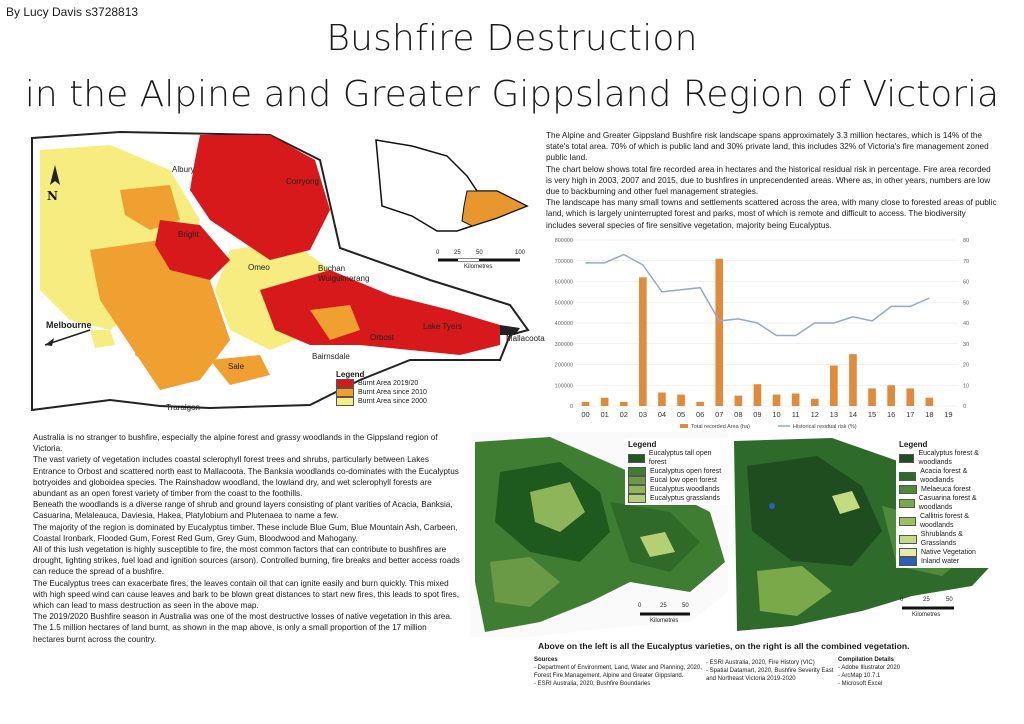 The width and height of the screenshot is (1024, 724). I want to click on burnt-legend-item: Burnt Area since 2010, so click(381, 392).